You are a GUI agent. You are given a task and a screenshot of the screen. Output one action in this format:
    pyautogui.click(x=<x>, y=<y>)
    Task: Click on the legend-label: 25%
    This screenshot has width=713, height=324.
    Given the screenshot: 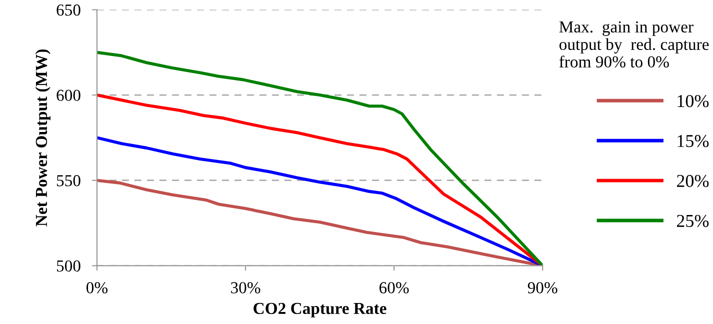 What is the action you would take?
    pyautogui.click(x=692, y=221)
    